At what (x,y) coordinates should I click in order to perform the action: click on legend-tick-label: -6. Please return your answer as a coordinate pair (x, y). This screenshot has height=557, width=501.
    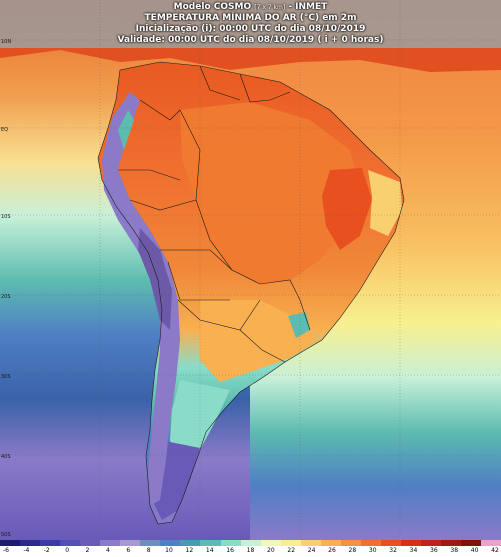
    Looking at the image, I should click on (6, 550).